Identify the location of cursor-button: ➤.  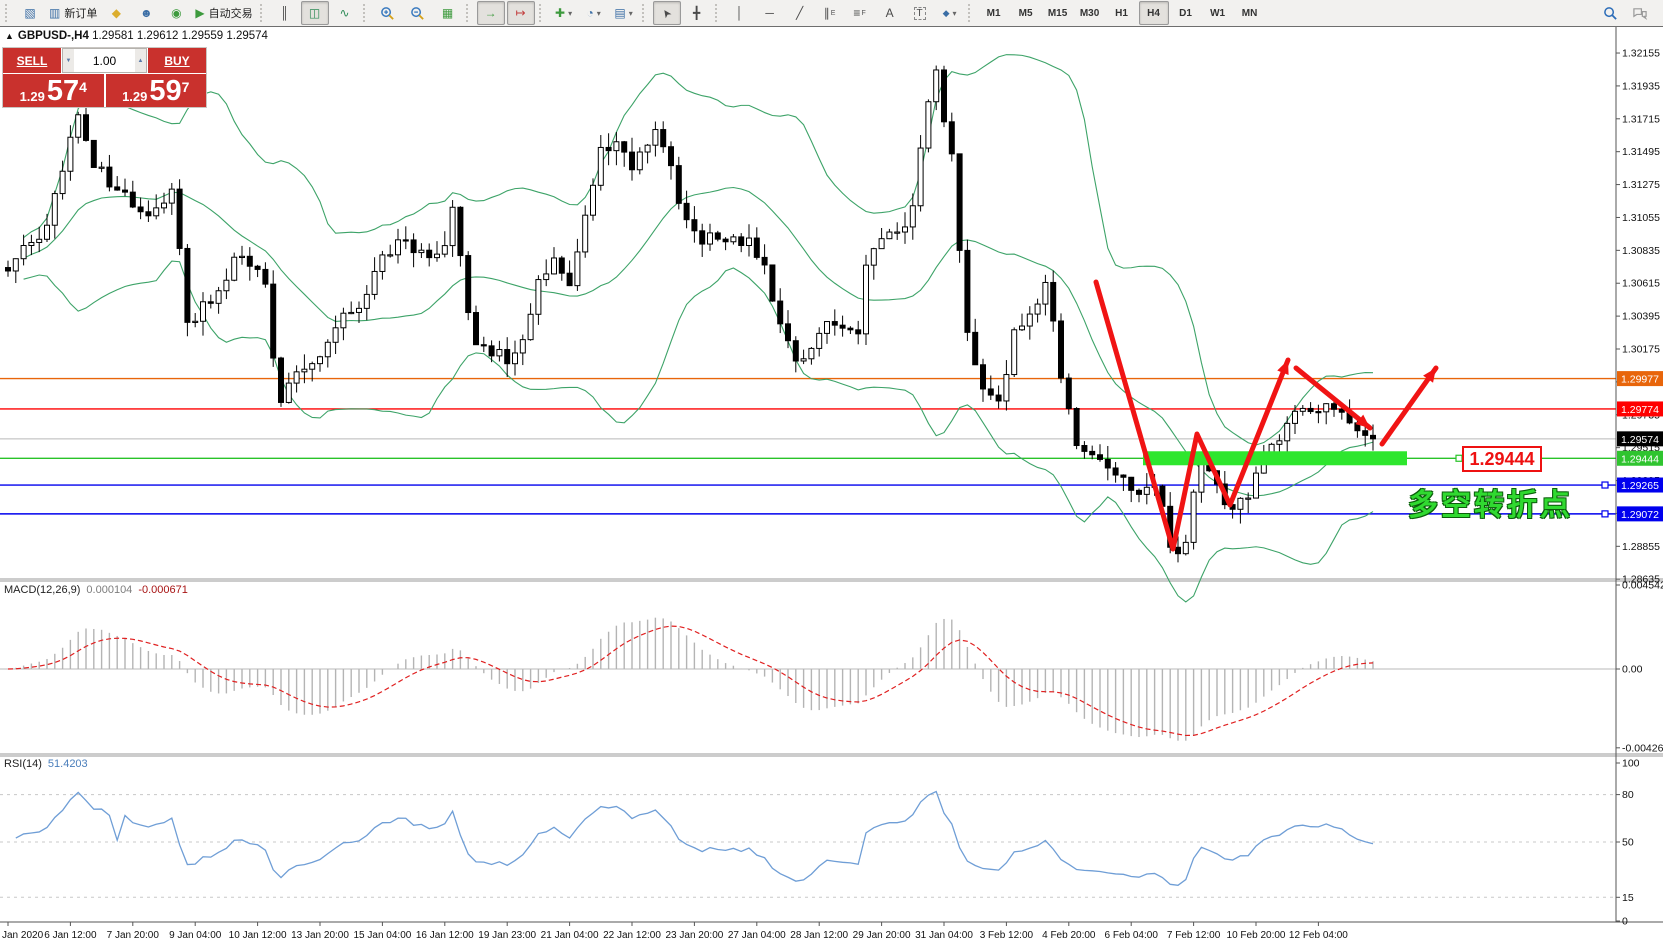
(666, 13).